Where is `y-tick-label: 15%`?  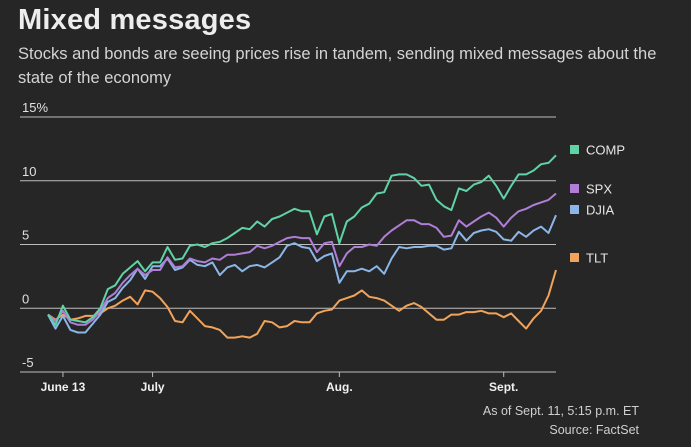 y-tick-label: 15% is located at coordinates (35, 107).